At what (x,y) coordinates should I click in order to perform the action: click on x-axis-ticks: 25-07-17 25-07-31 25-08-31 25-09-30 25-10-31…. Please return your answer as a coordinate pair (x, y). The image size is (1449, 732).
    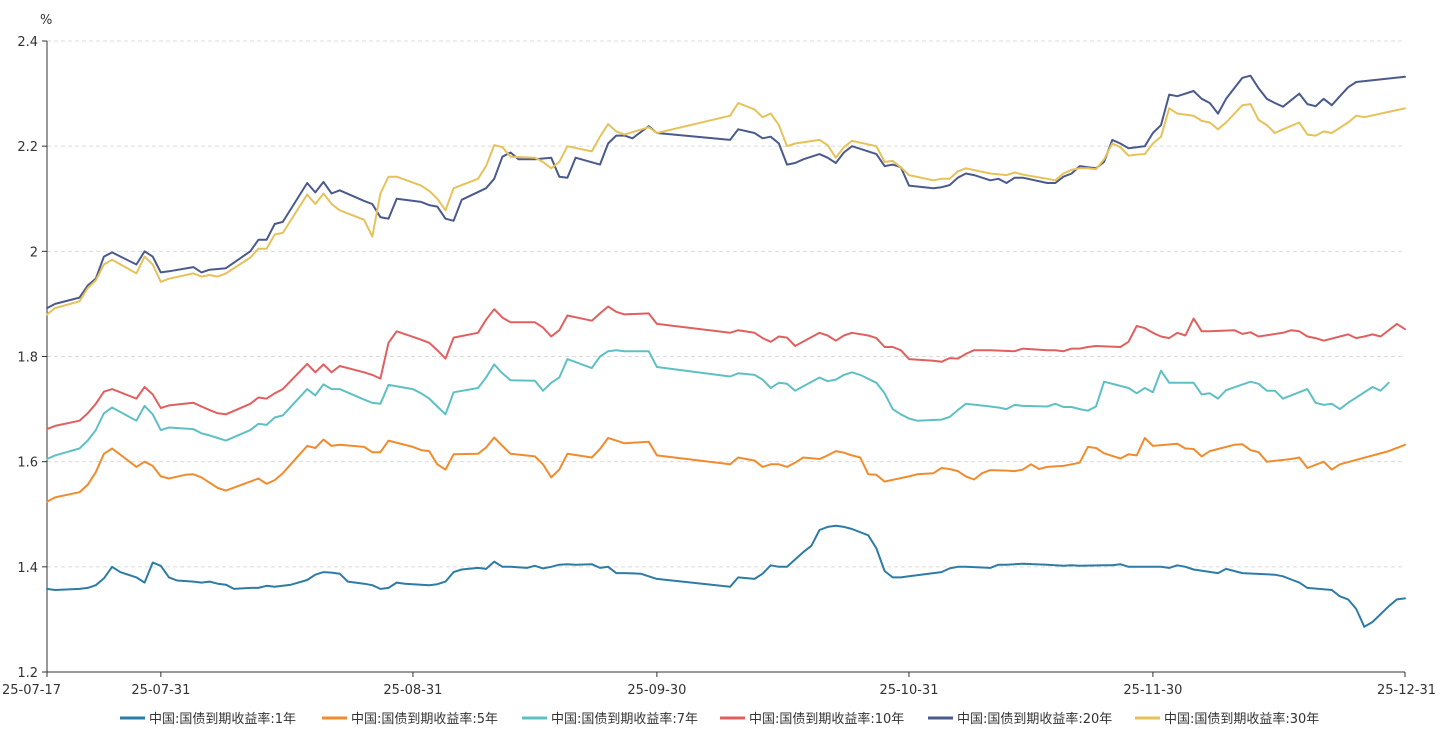
    Looking at the image, I should click on (719, 685).